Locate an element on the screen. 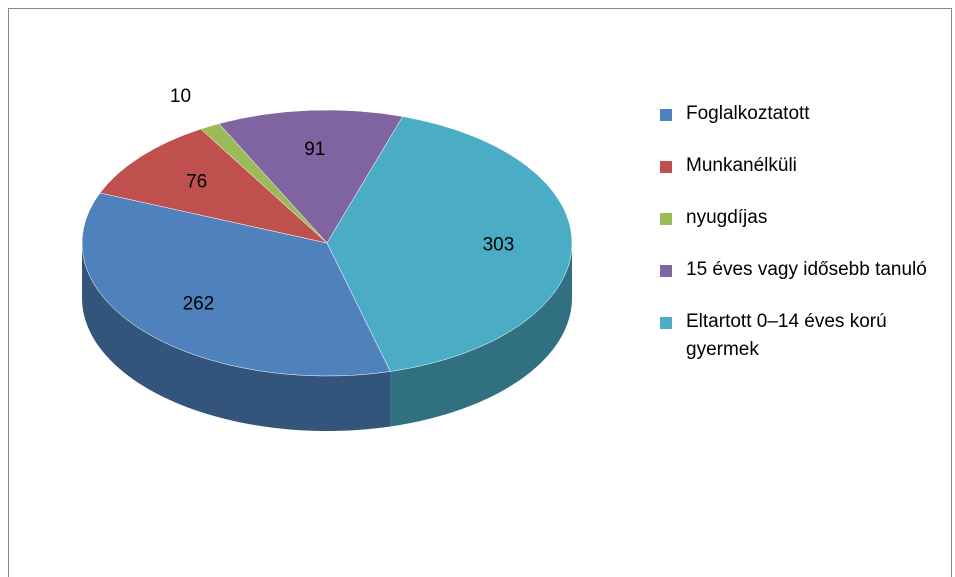 The width and height of the screenshot is (955, 577). legend-label: Munkanélküli is located at coordinates (741, 165).